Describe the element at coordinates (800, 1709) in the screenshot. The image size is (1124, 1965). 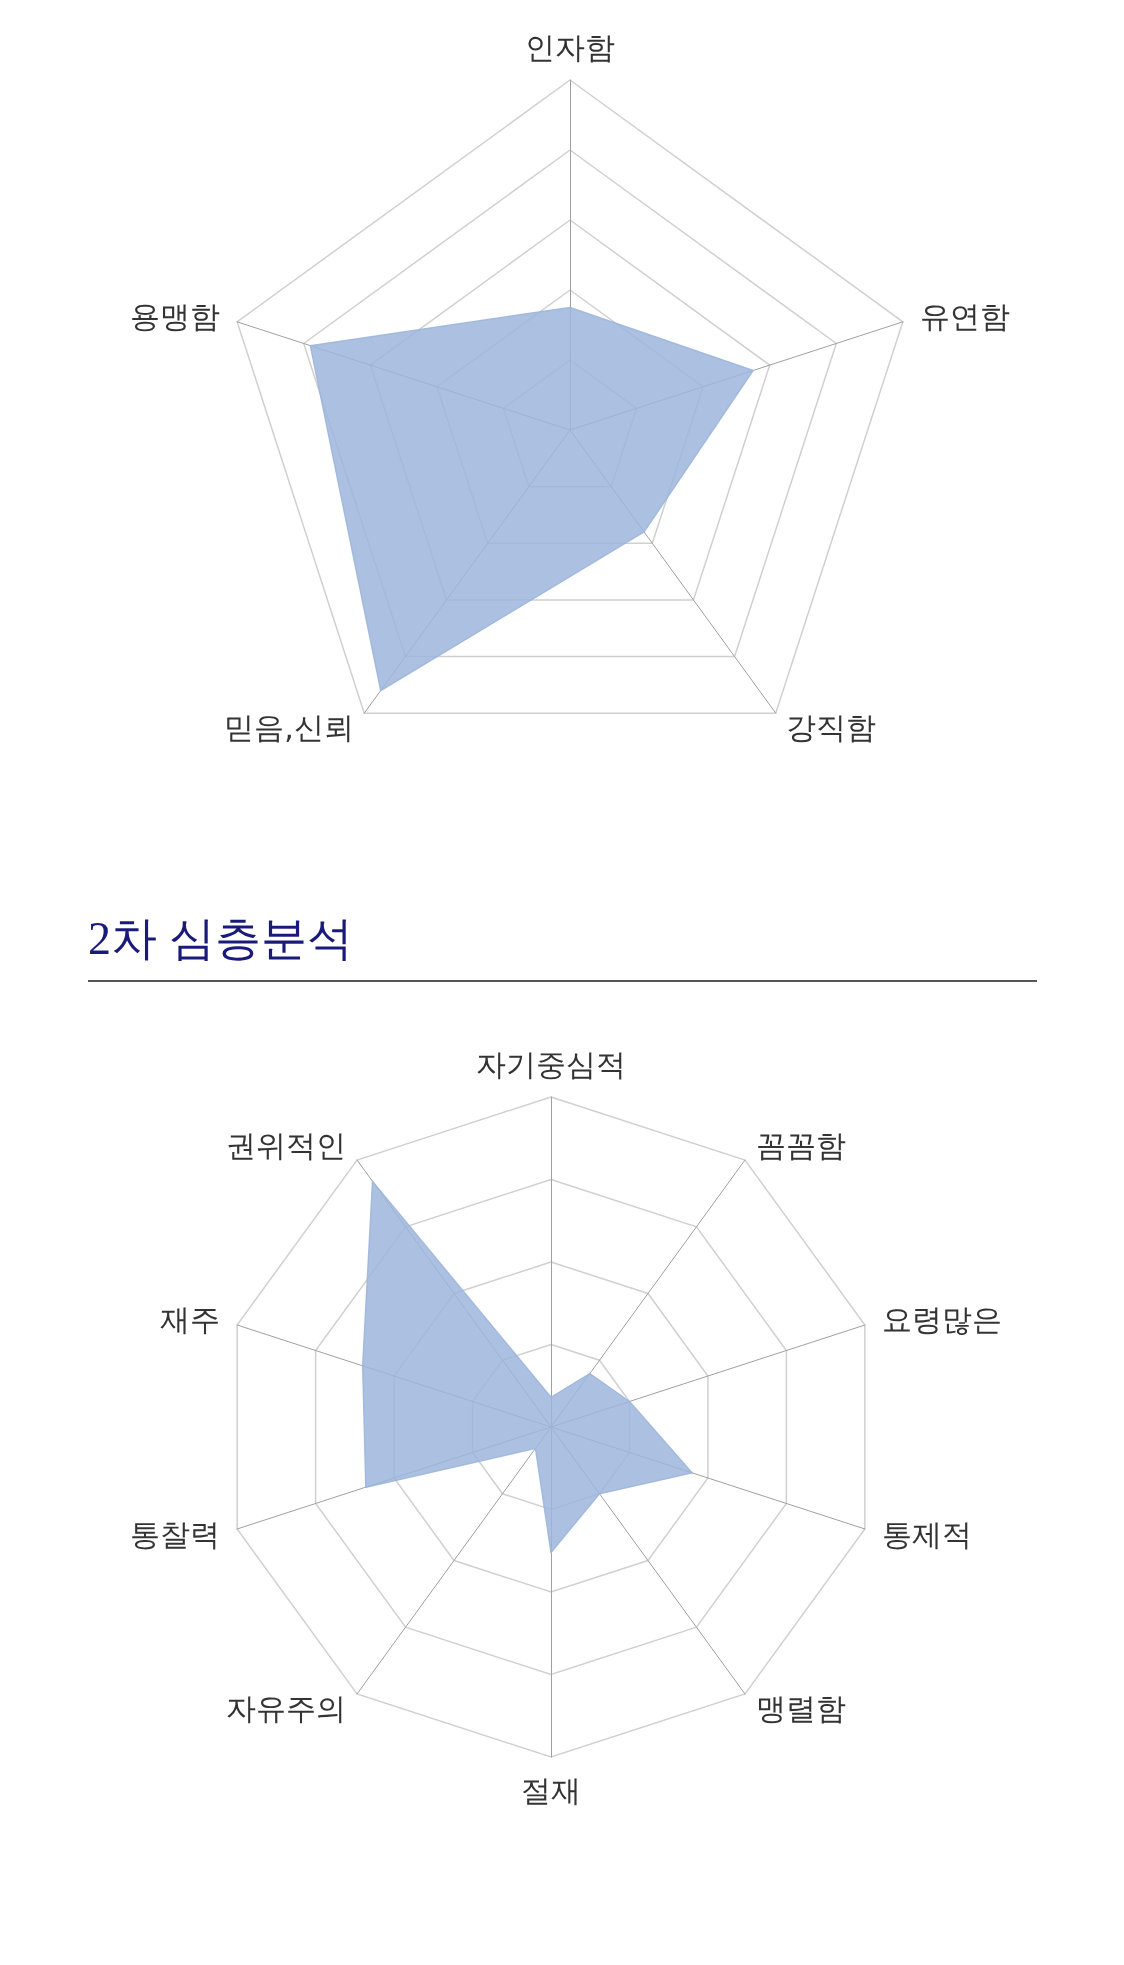
I see `spoke-label: 맹렬함` at that location.